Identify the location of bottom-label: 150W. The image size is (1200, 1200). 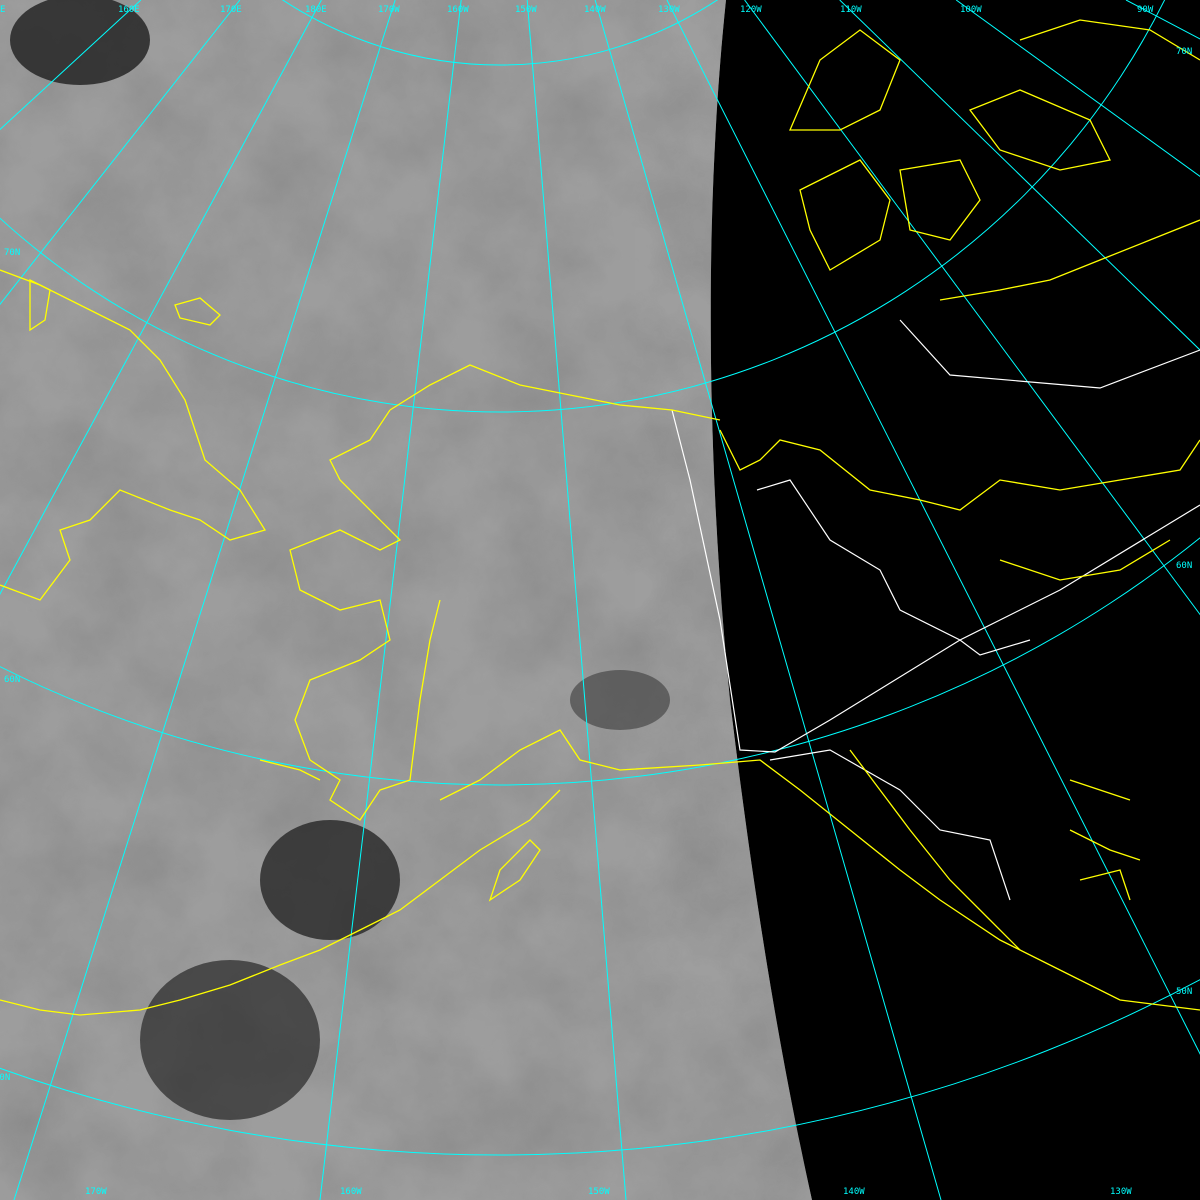
(599, 1192).